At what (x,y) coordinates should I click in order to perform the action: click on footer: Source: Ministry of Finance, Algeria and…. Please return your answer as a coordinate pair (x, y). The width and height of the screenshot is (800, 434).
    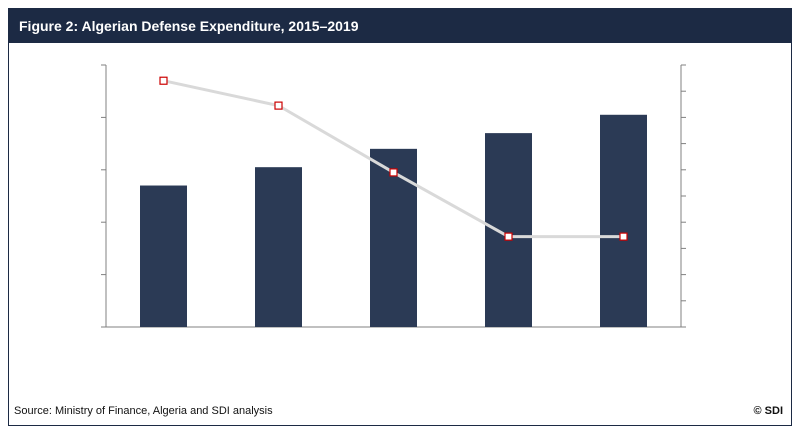
    Looking at the image, I should click on (400, 412).